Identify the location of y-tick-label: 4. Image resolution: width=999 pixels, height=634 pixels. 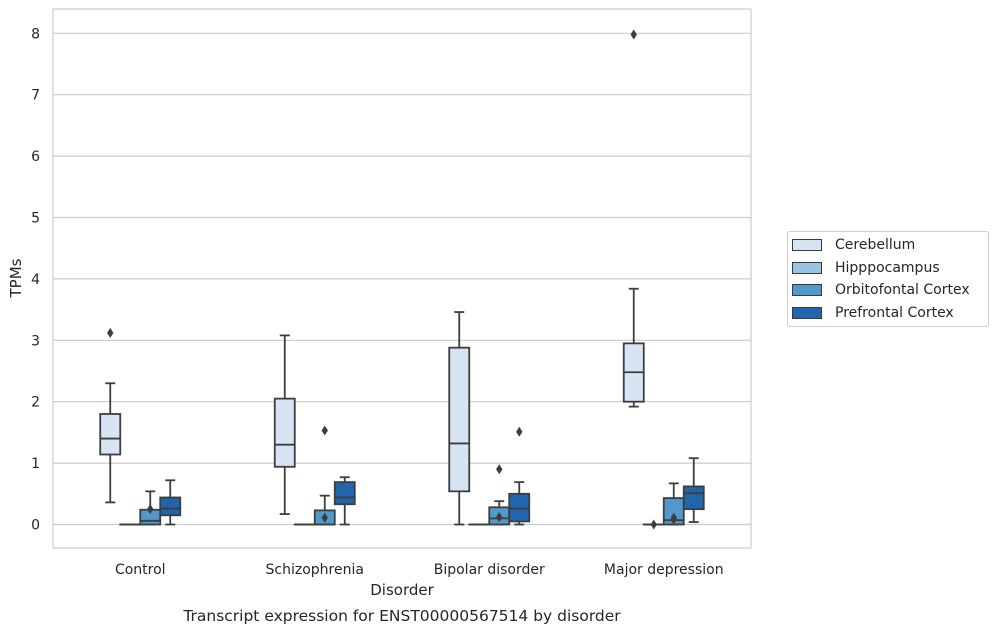
(35, 280).